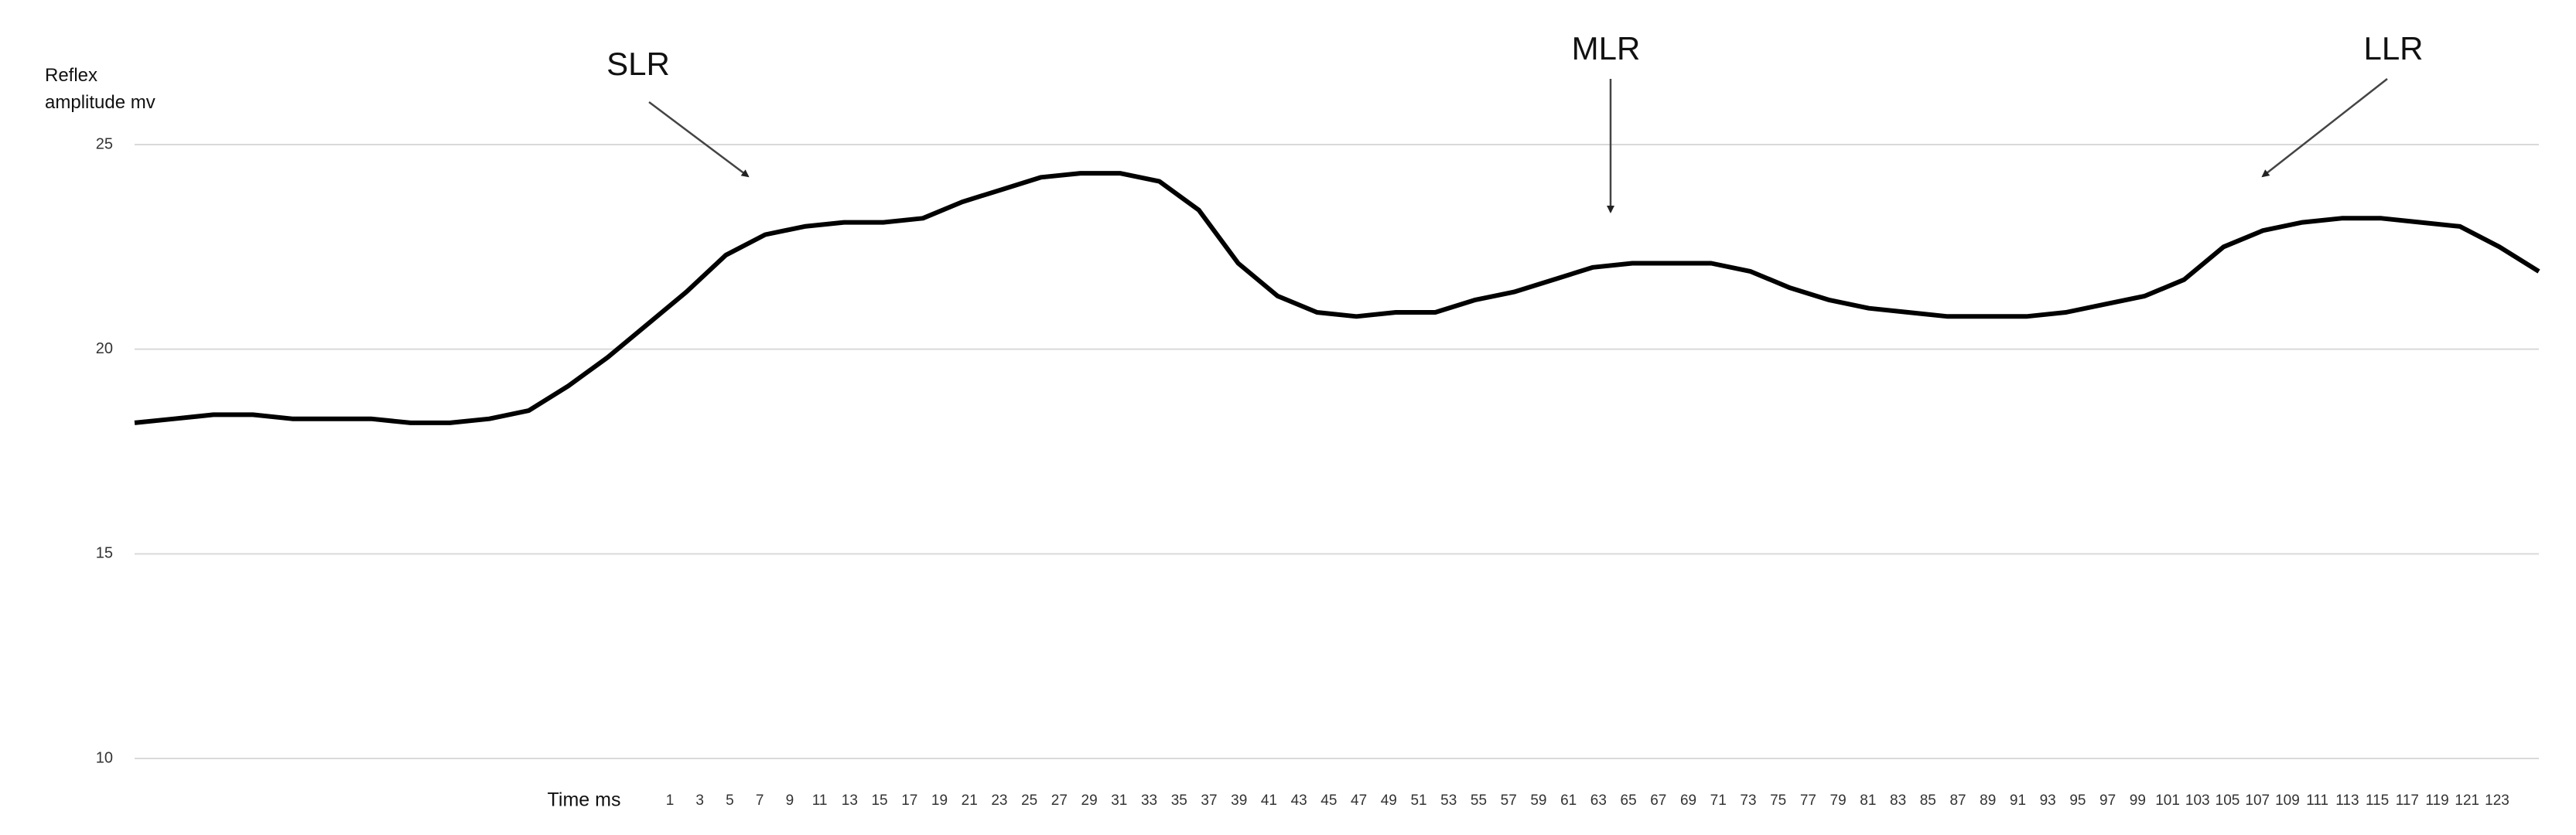 Image resolution: width=2576 pixels, height=835 pixels. I want to click on x-tick-label: 89, so click(1988, 800).